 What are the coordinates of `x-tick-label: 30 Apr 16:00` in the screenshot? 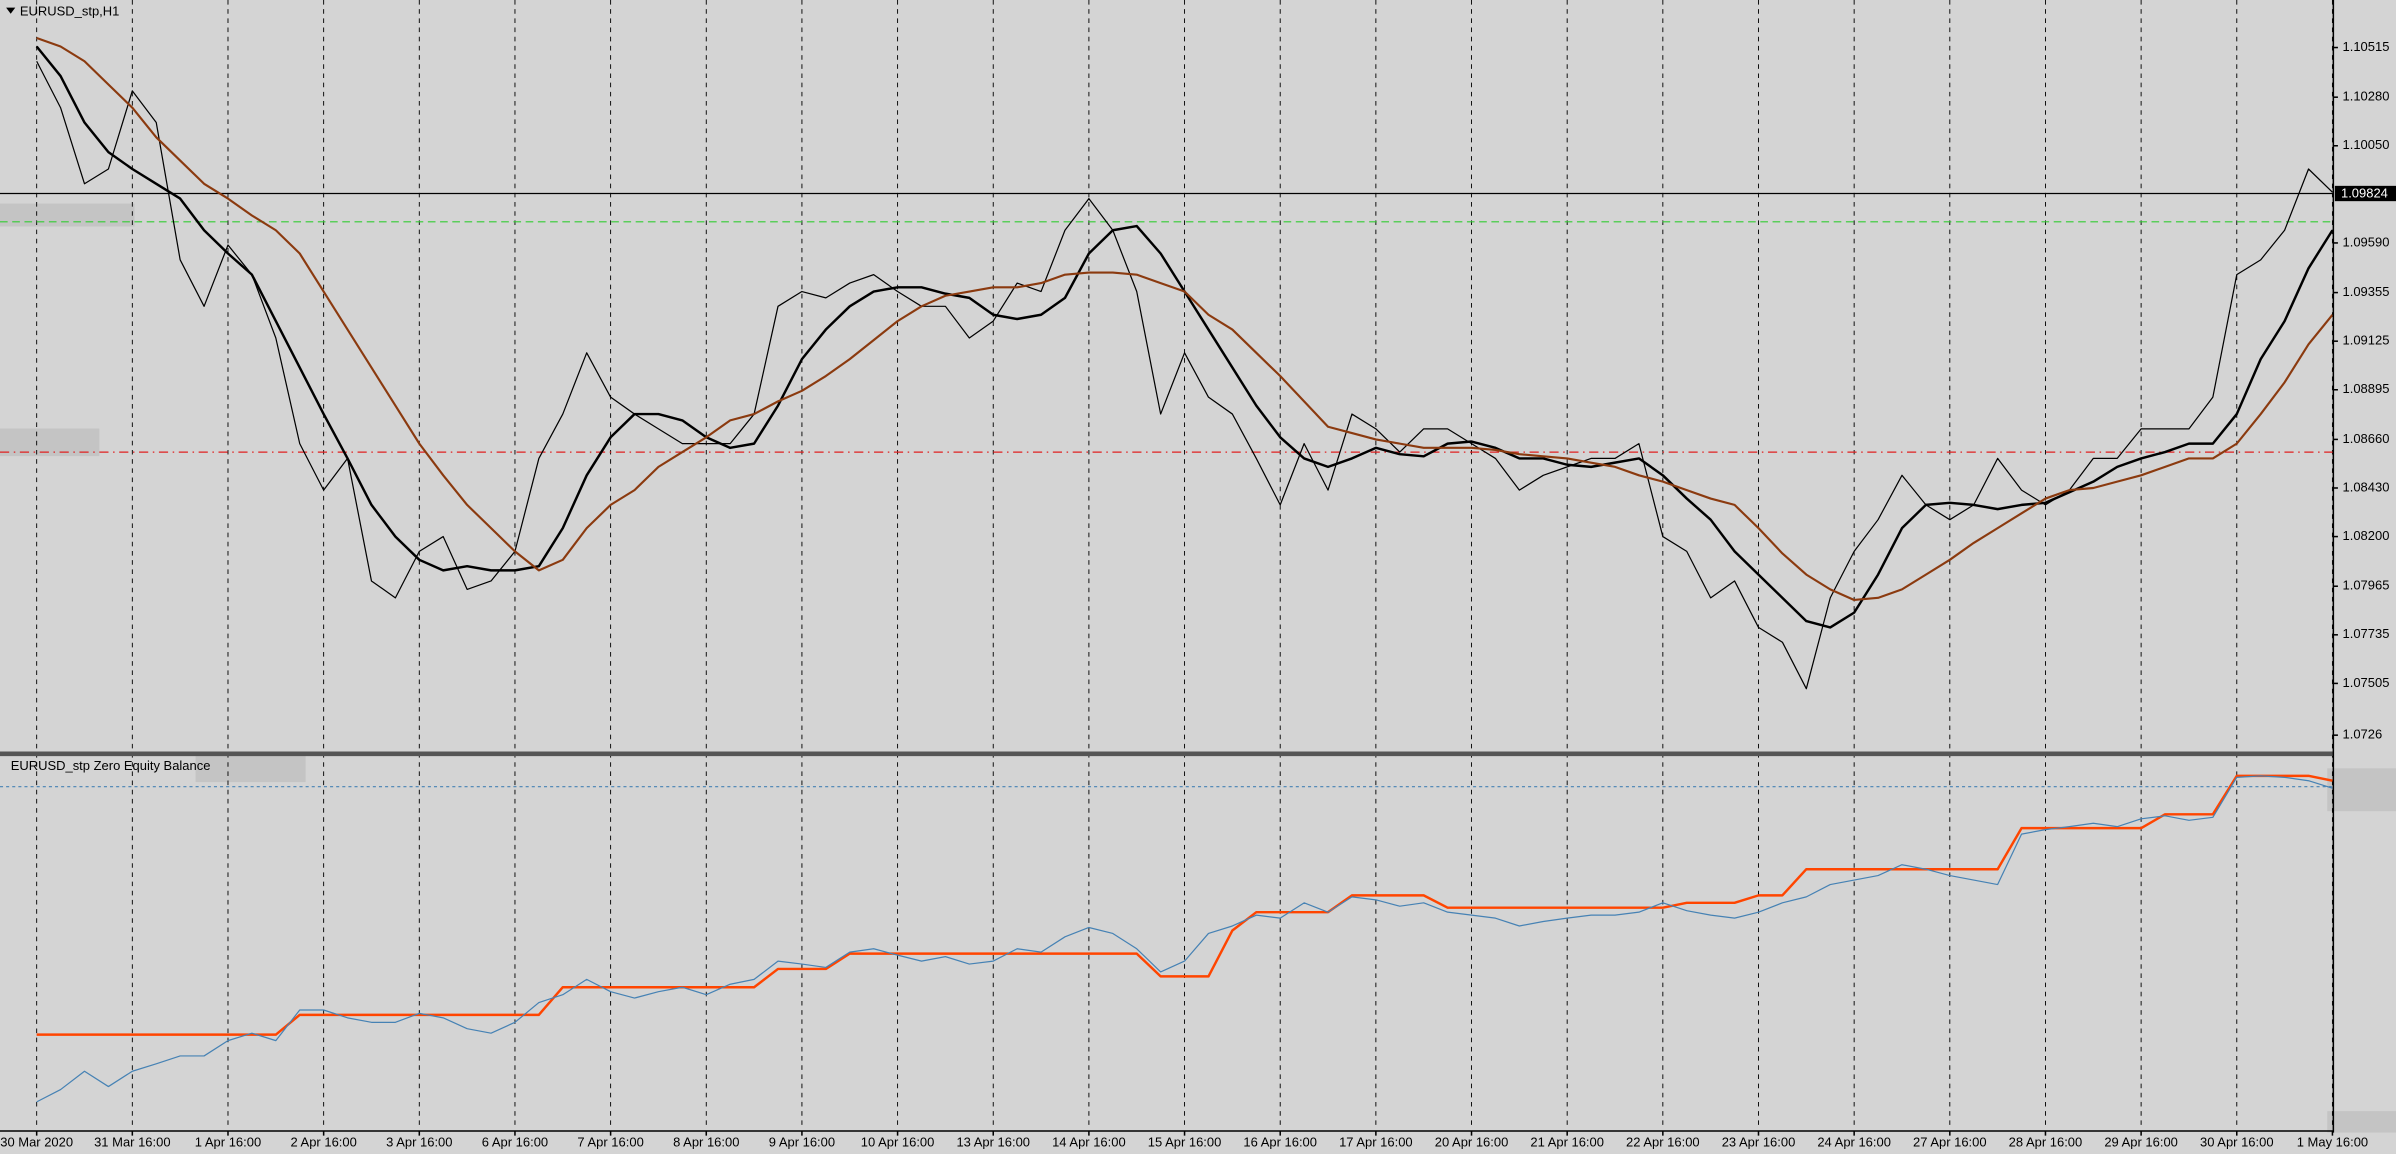 It's located at (2237, 1142).